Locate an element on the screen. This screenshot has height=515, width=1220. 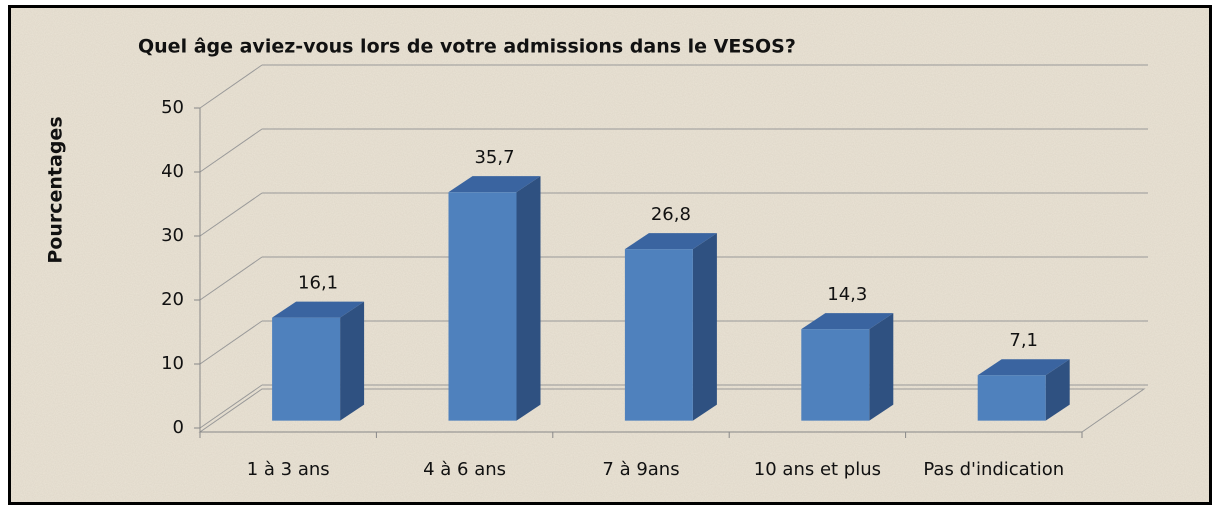
value-label: 7,1 is located at coordinates (1023, 340).